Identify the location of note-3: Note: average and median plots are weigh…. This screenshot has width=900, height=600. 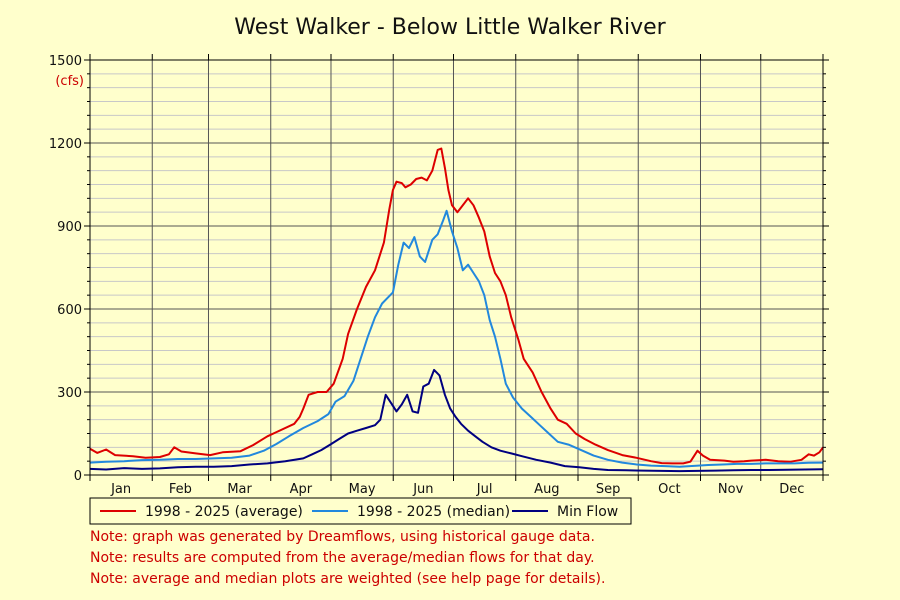
(347, 579).